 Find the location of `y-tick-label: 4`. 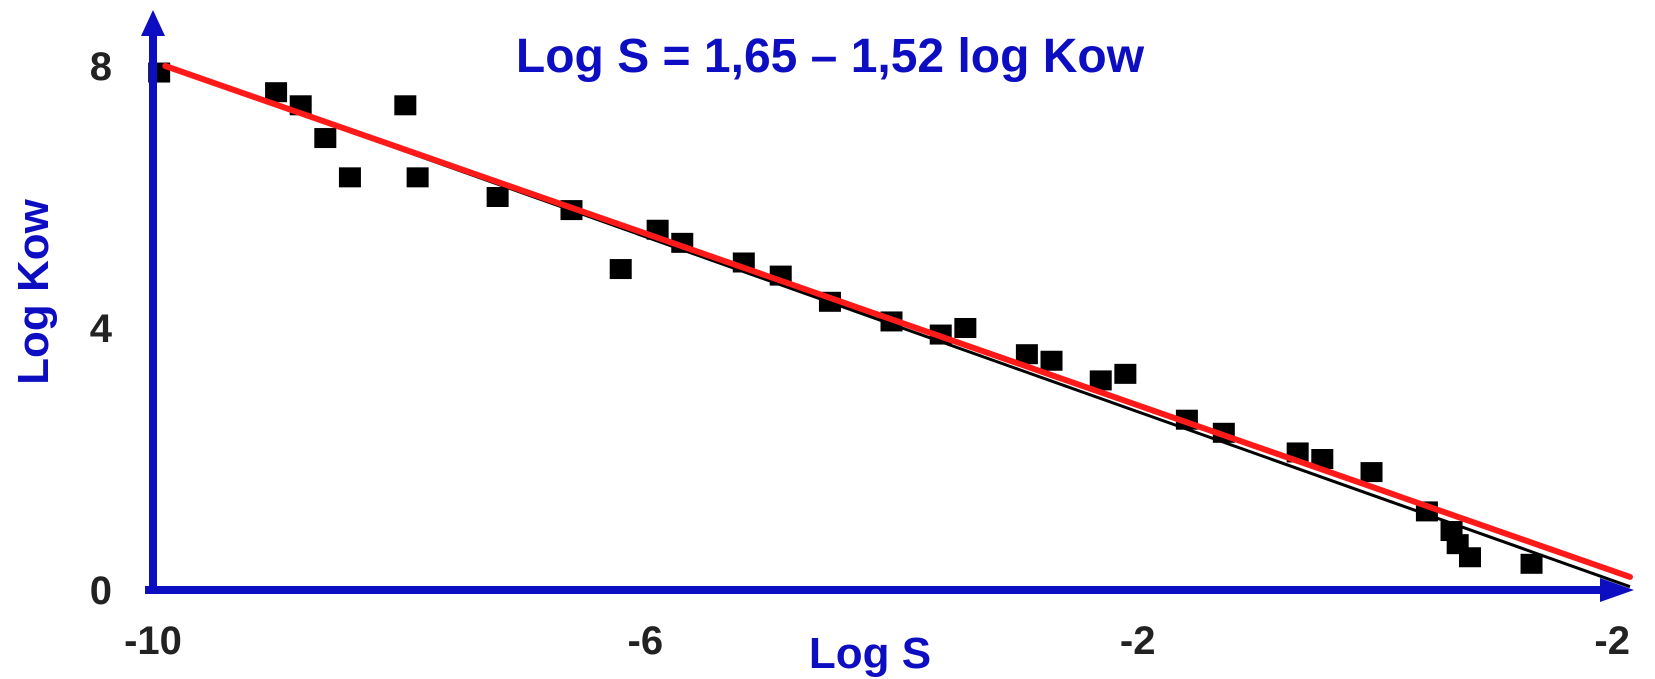

y-tick-label: 4 is located at coordinates (101, 329).